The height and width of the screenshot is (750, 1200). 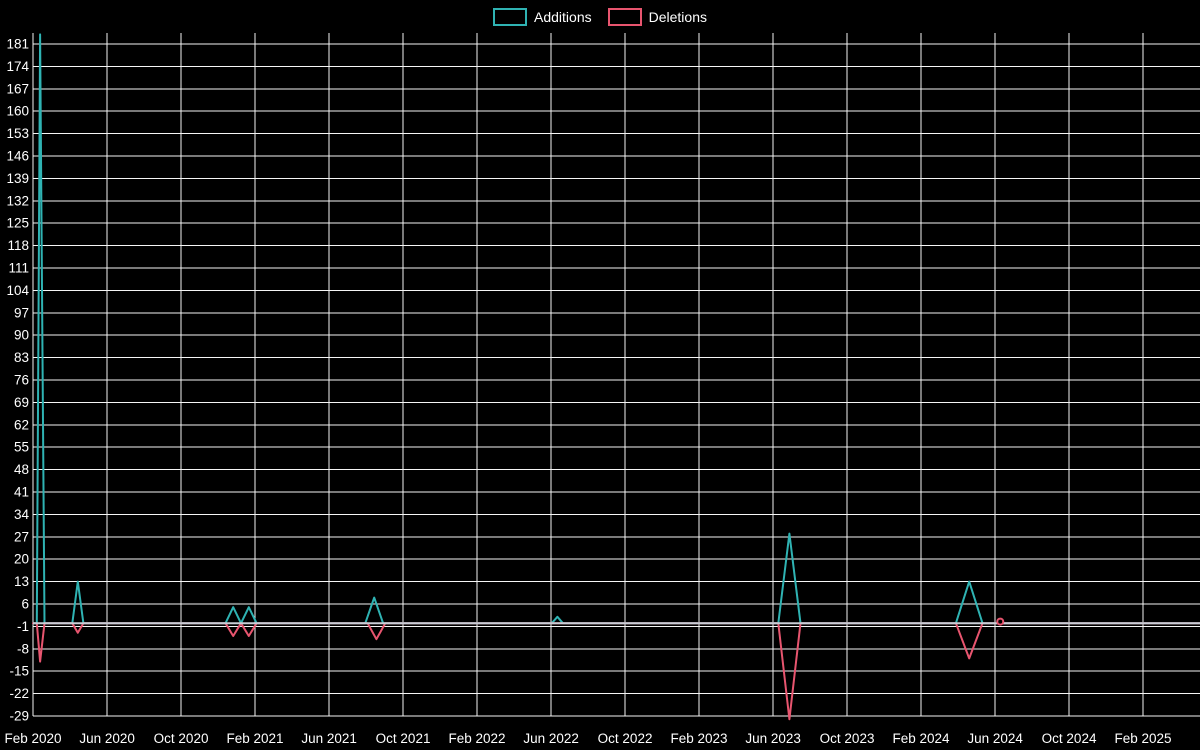 What do you see at coordinates (19, 693) in the screenshot?
I see `y-tick-label: -22` at bounding box center [19, 693].